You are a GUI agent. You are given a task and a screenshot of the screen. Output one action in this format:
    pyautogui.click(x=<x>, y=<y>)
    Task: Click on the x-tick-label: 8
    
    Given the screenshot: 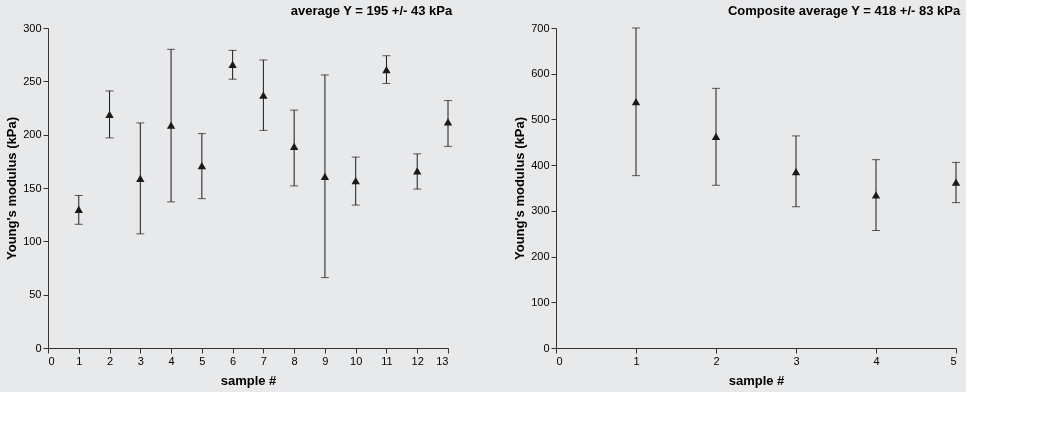 What is the action you would take?
    pyautogui.click(x=294, y=360)
    